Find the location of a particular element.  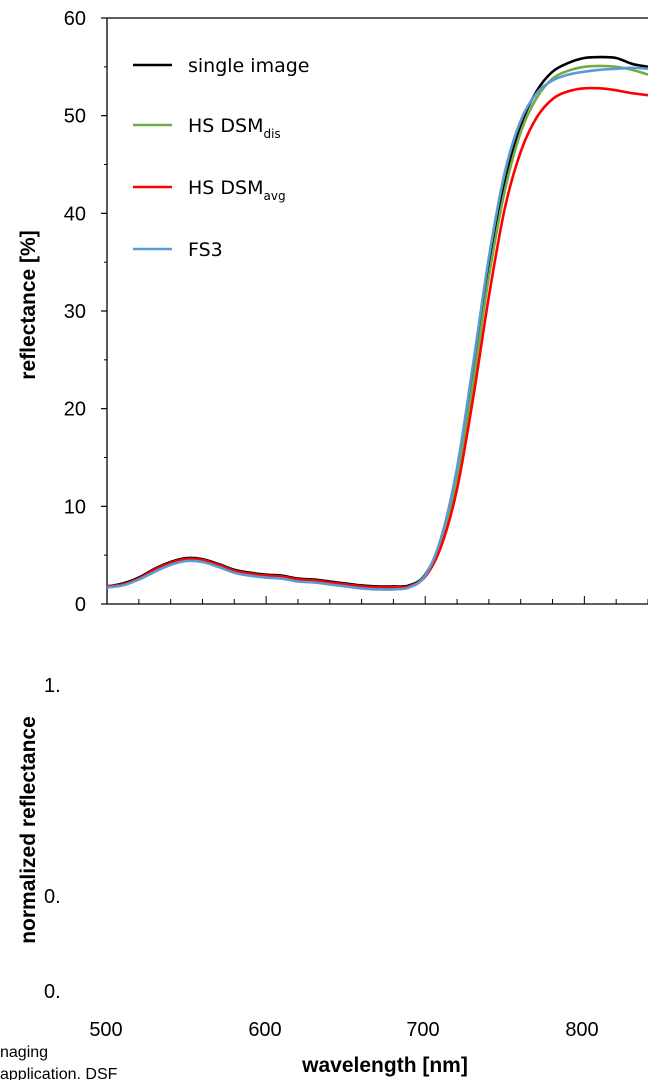

top-y-axis-title: reflectance [%] is located at coordinates (28, 304).